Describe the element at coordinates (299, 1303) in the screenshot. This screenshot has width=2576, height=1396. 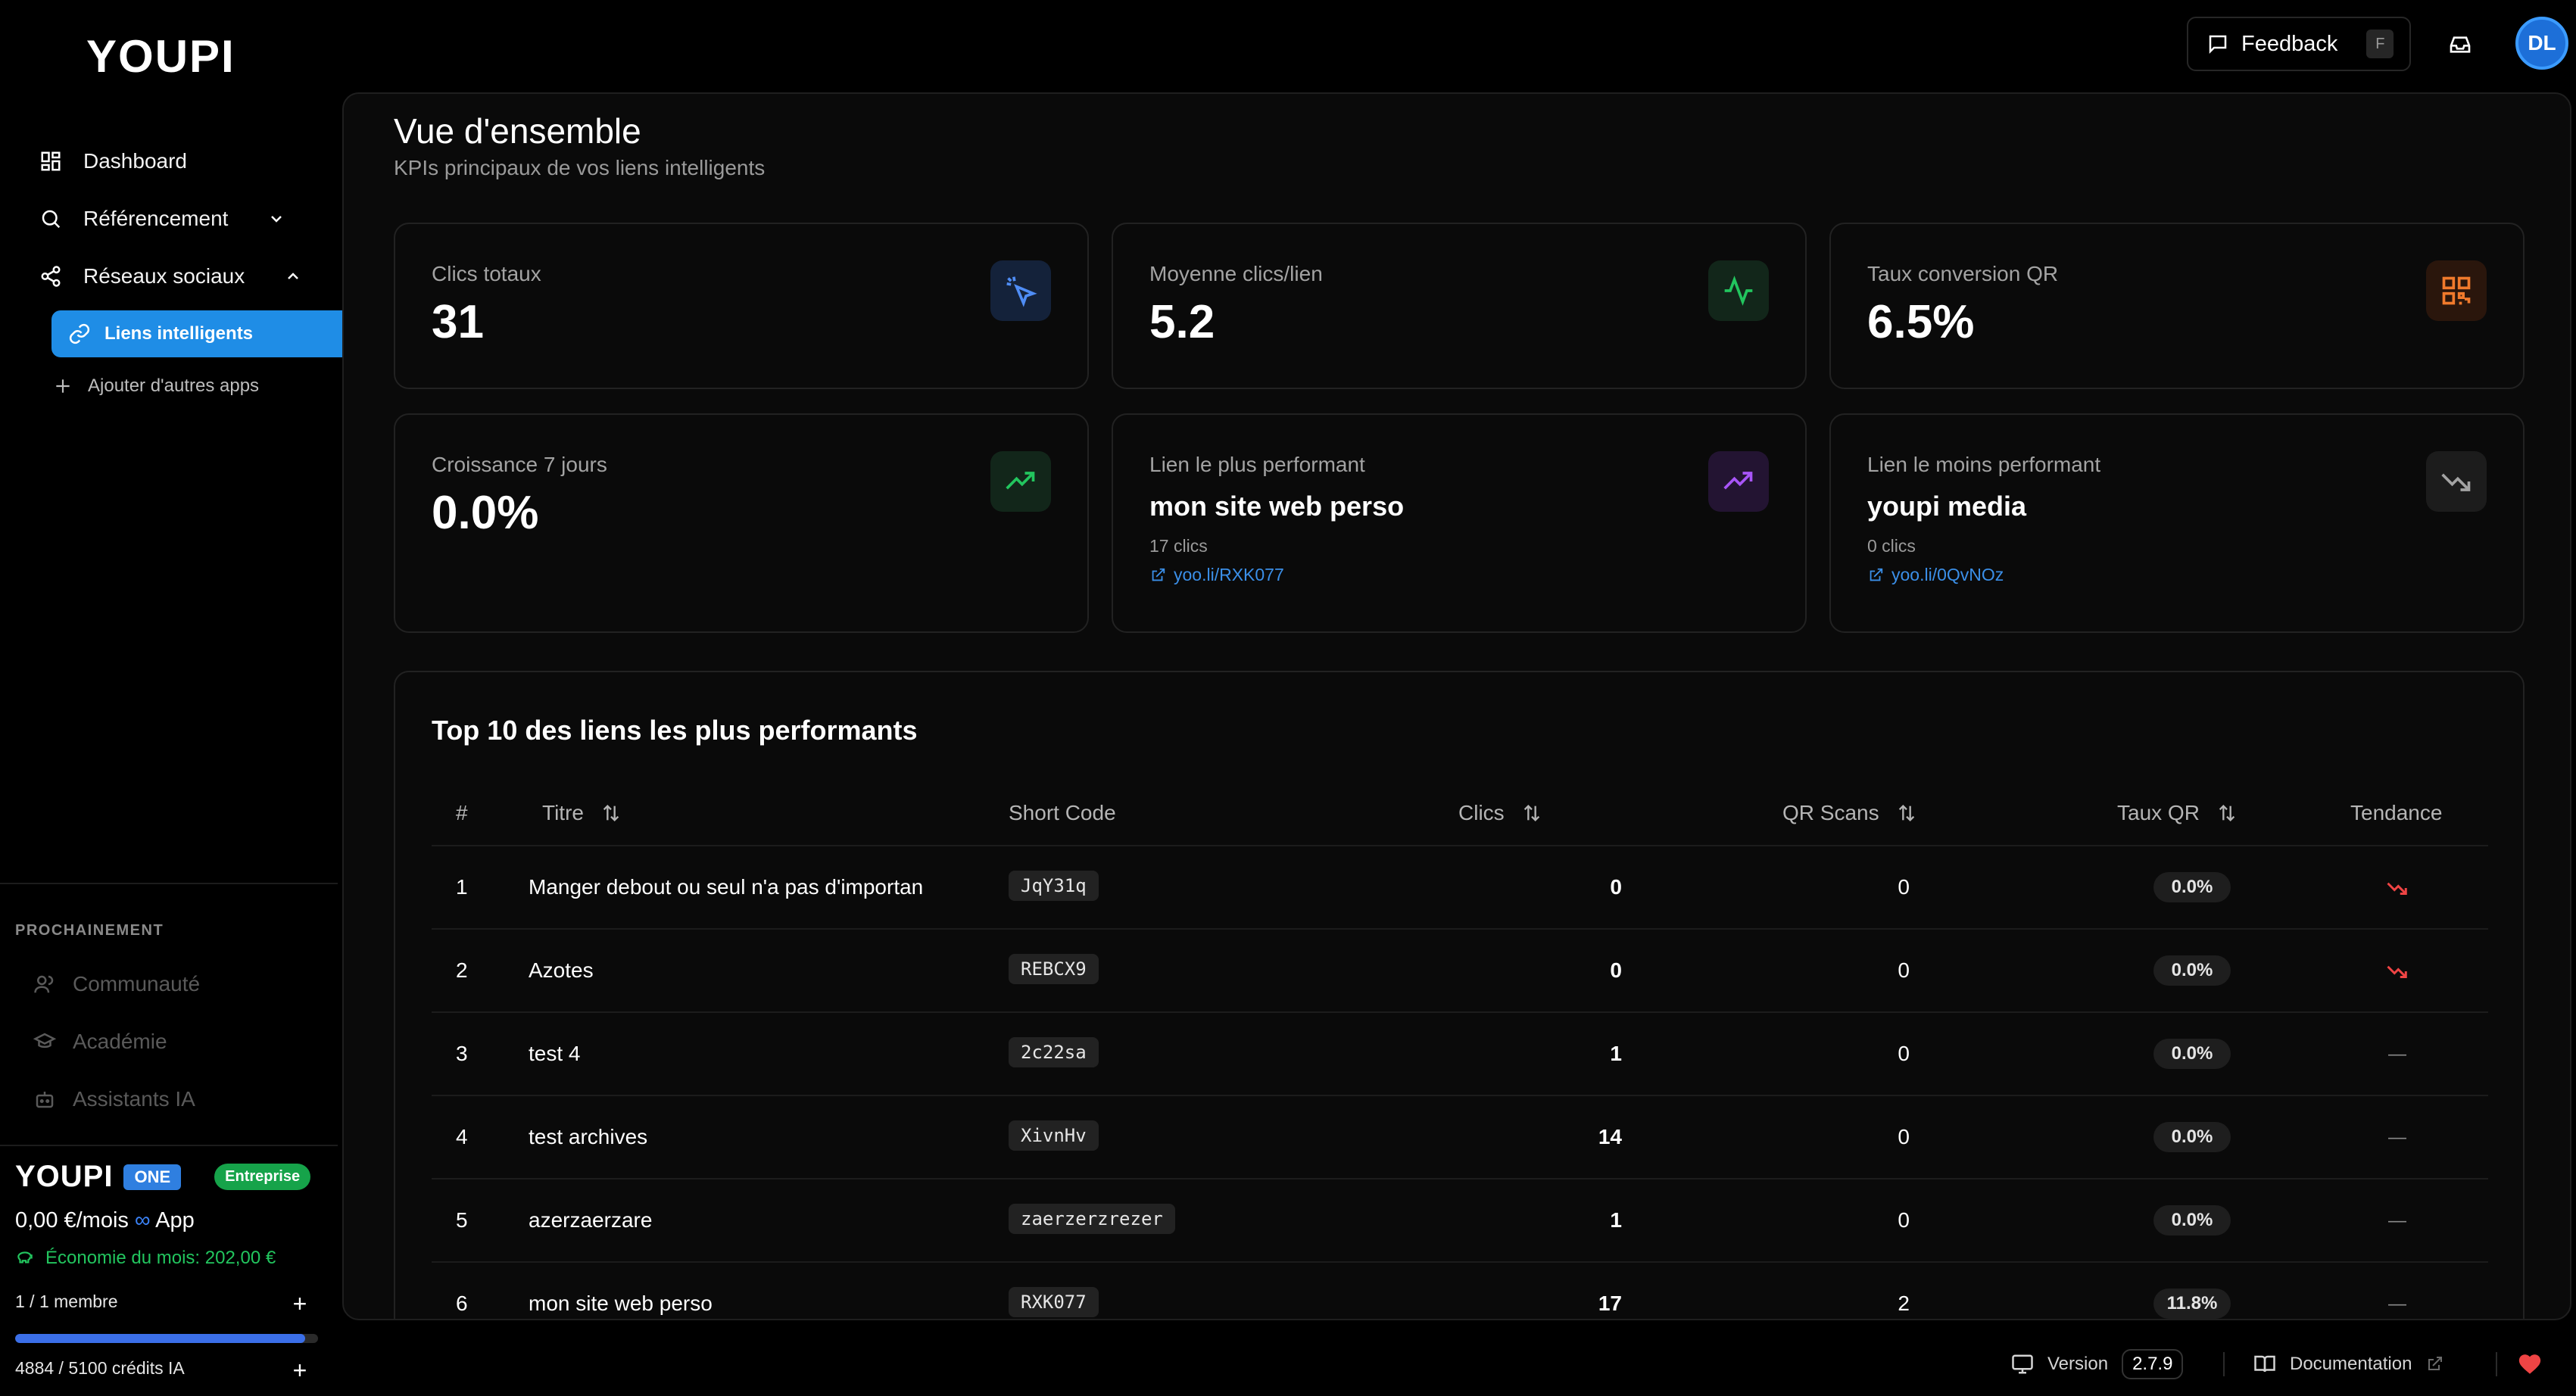
I see `add-member-button: +` at that location.